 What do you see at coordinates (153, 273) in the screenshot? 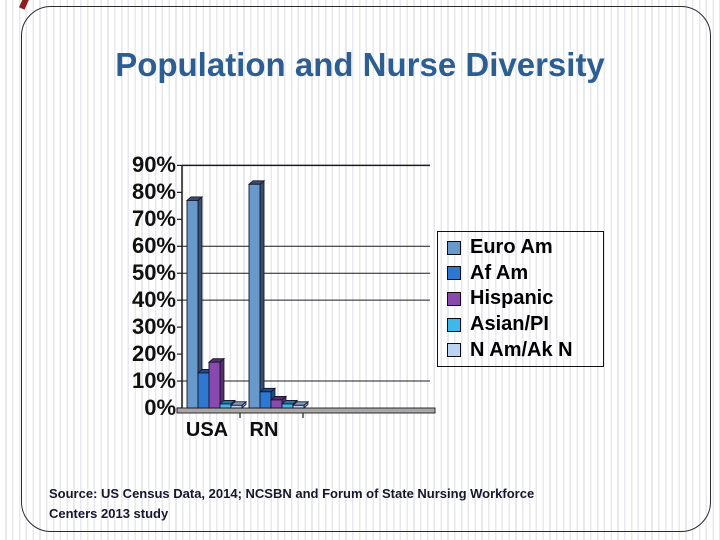
I see `y-tick-label: 50%` at bounding box center [153, 273].